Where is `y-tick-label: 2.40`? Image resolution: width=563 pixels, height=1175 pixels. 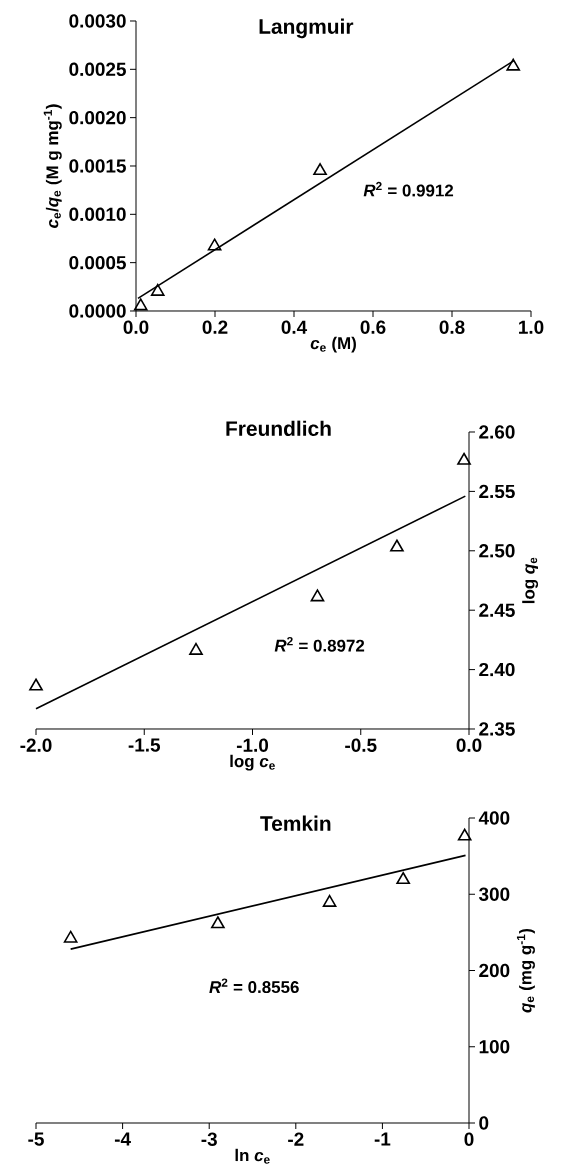
y-tick-label: 2.40 is located at coordinates (497, 669).